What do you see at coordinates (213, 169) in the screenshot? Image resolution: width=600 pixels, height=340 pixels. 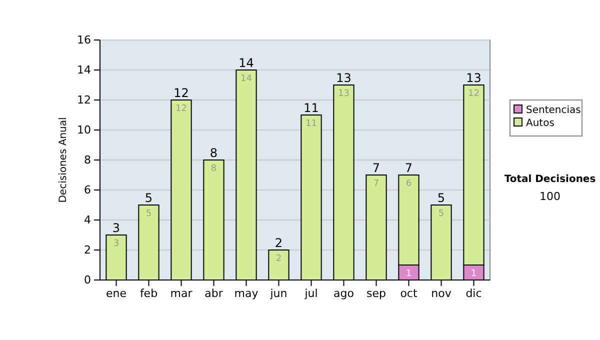 I see `data-label: 8` at bounding box center [213, 169].